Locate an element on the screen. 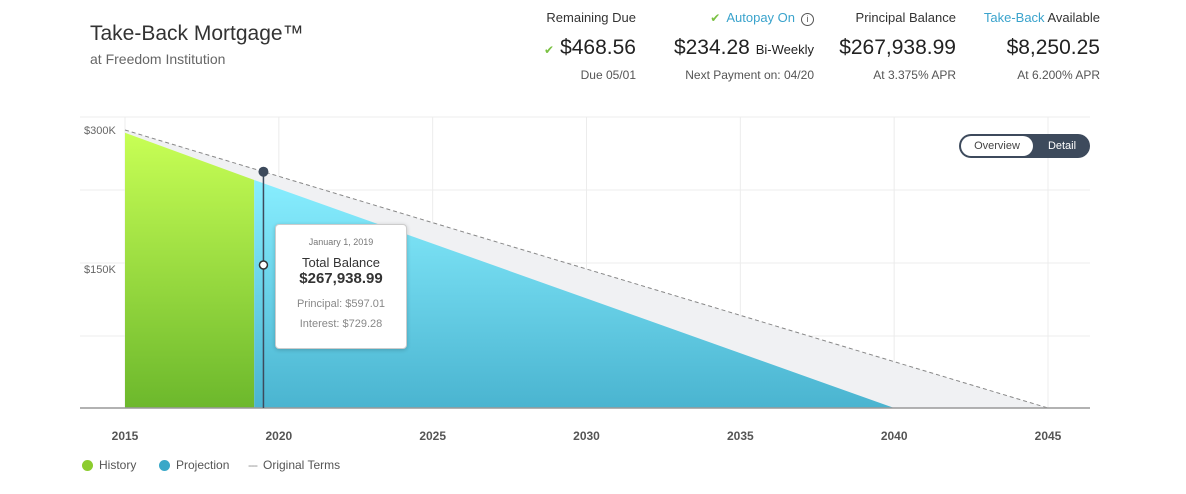  remaining-due-stat: Remaining Due ✔ $468.56 Due 05/01 is located at coordinates (590, 46).